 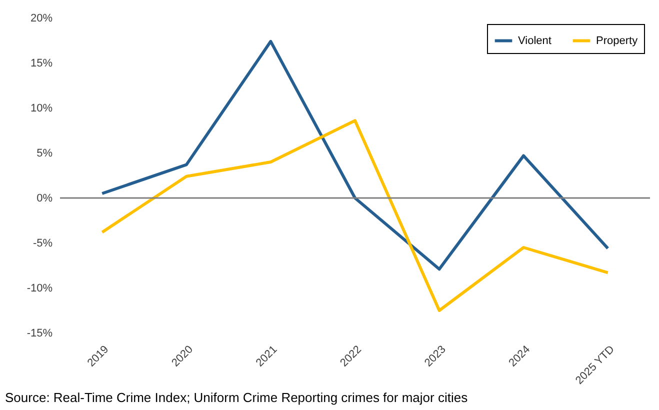 I want to click on source-note: Source: Real-Time Crime Index; Uniform Crime Reporting crimes for major cities, so click(x=236, y=397).